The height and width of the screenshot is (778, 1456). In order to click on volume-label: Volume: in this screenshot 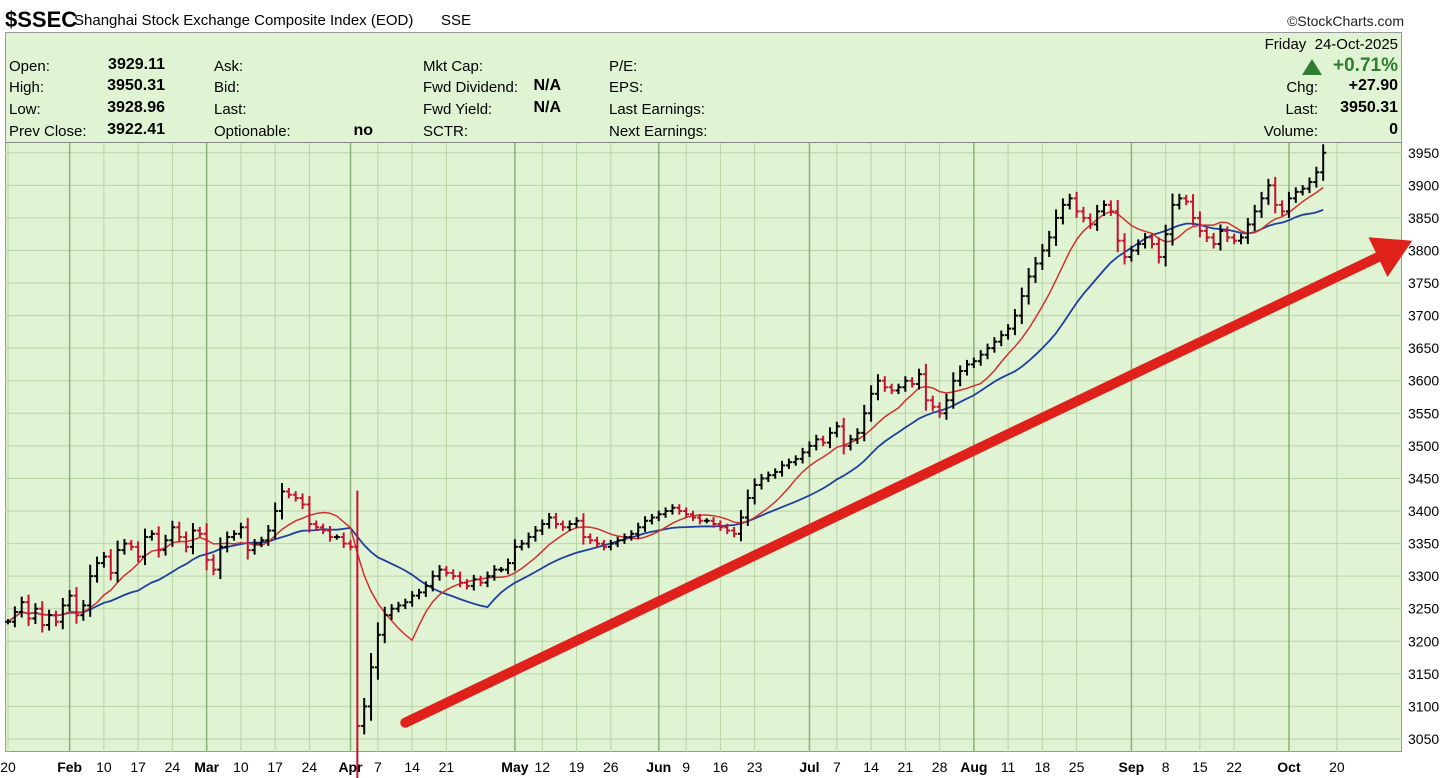, I will do `click(1290, 131)`.